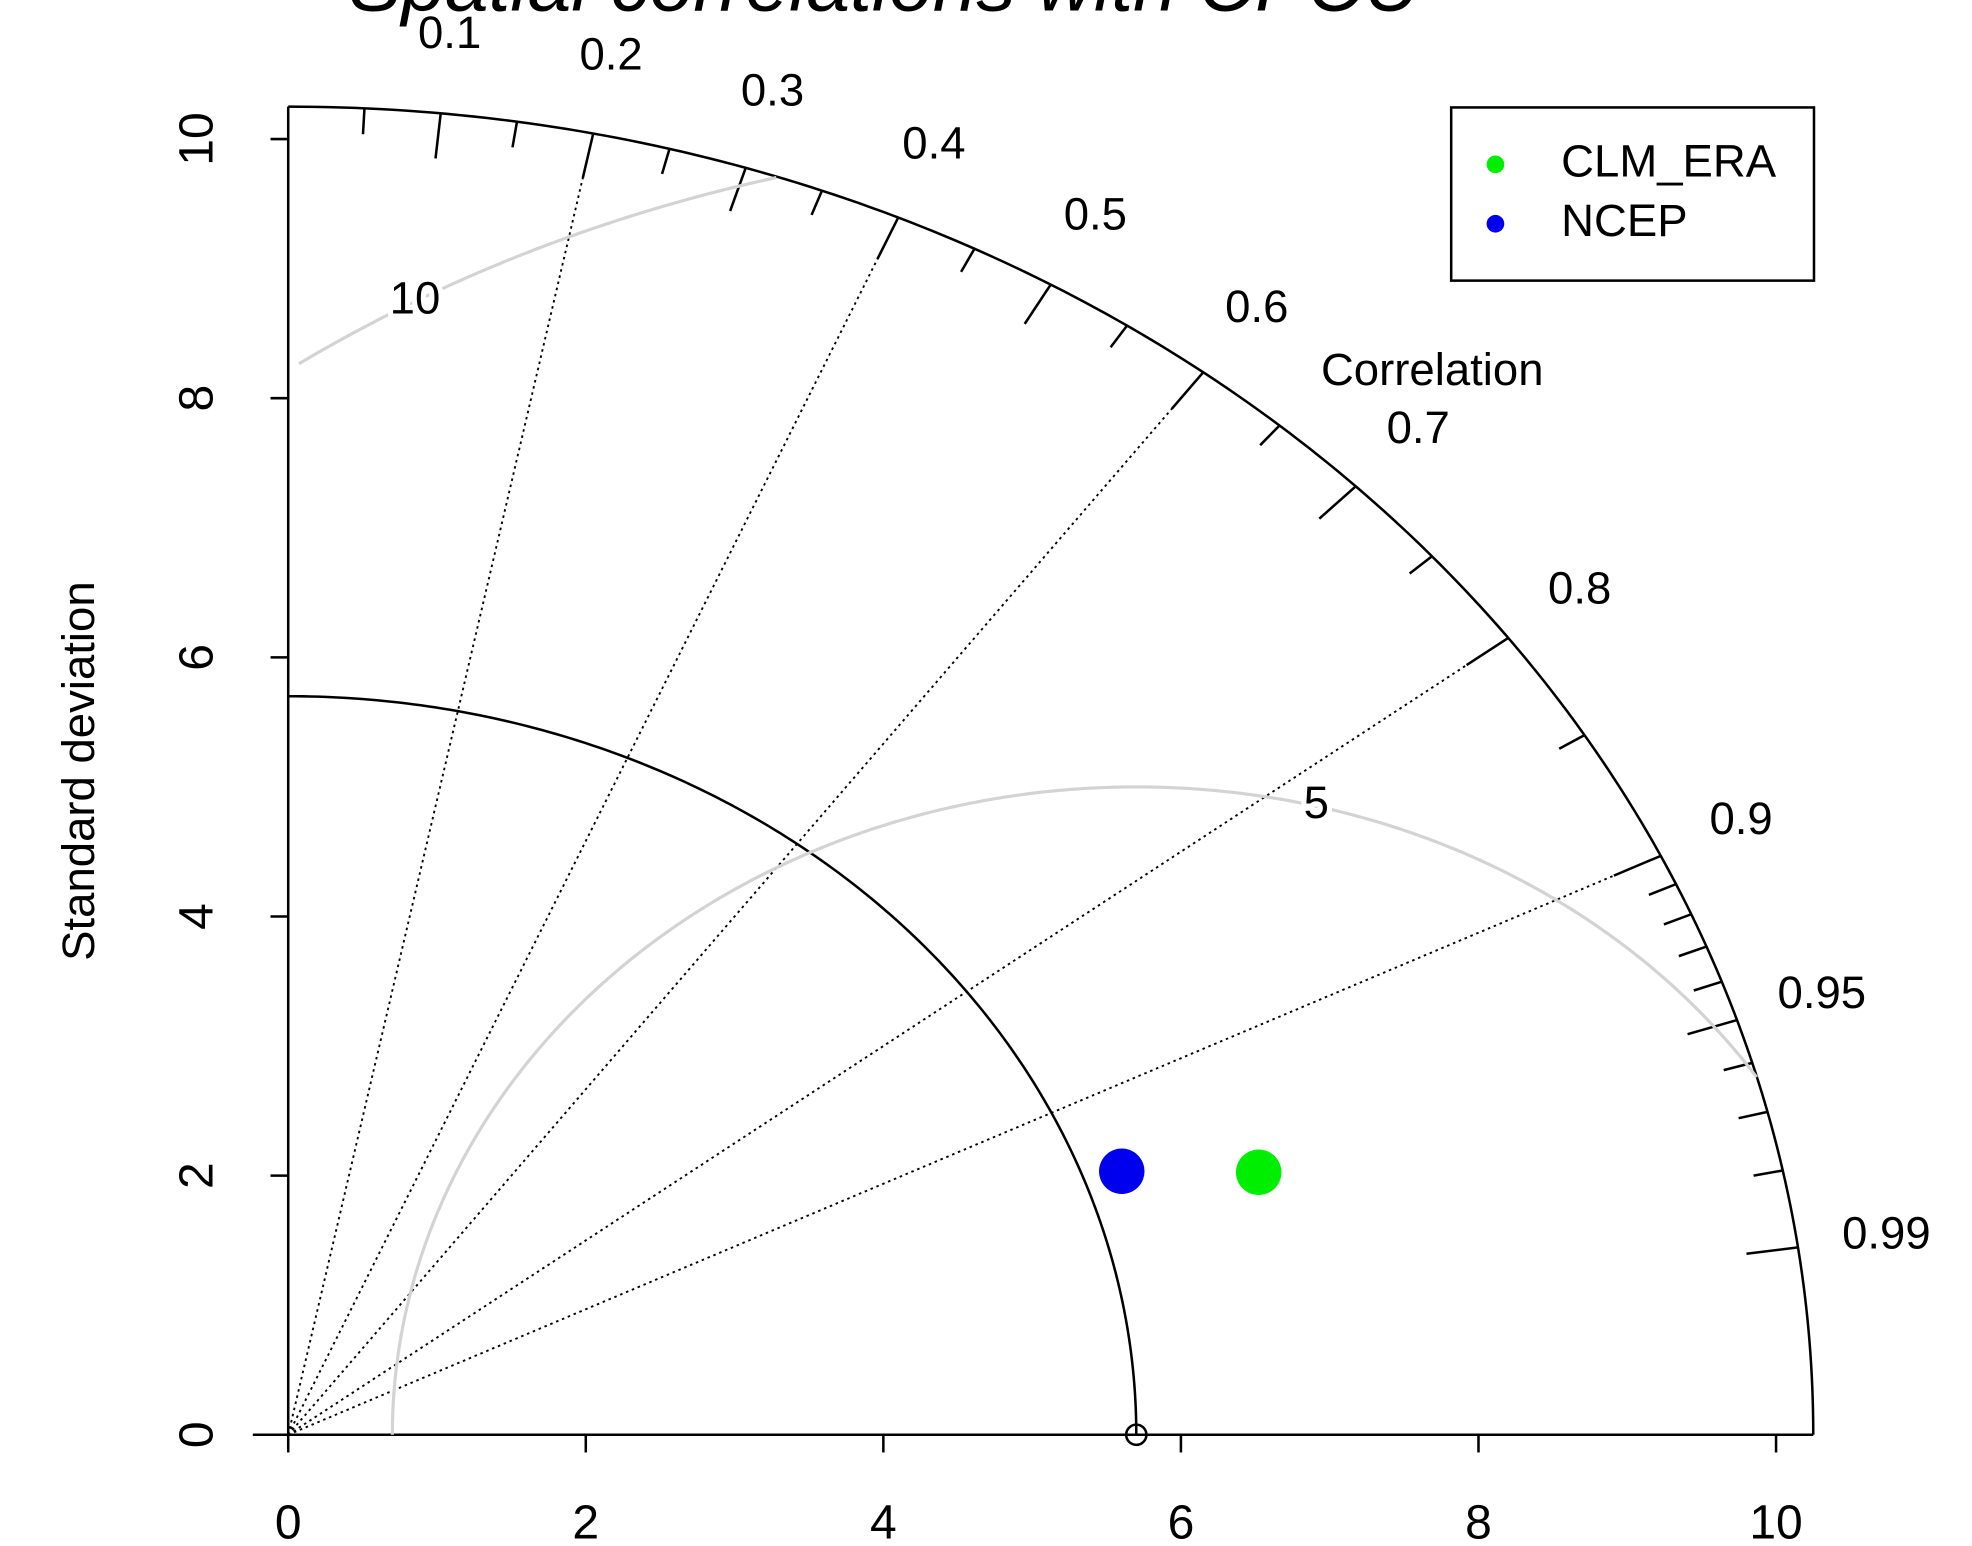 The height and width of the screenshot is (1546, 1972). I want to click on y-tick-label: 0, so click(196, 1434).